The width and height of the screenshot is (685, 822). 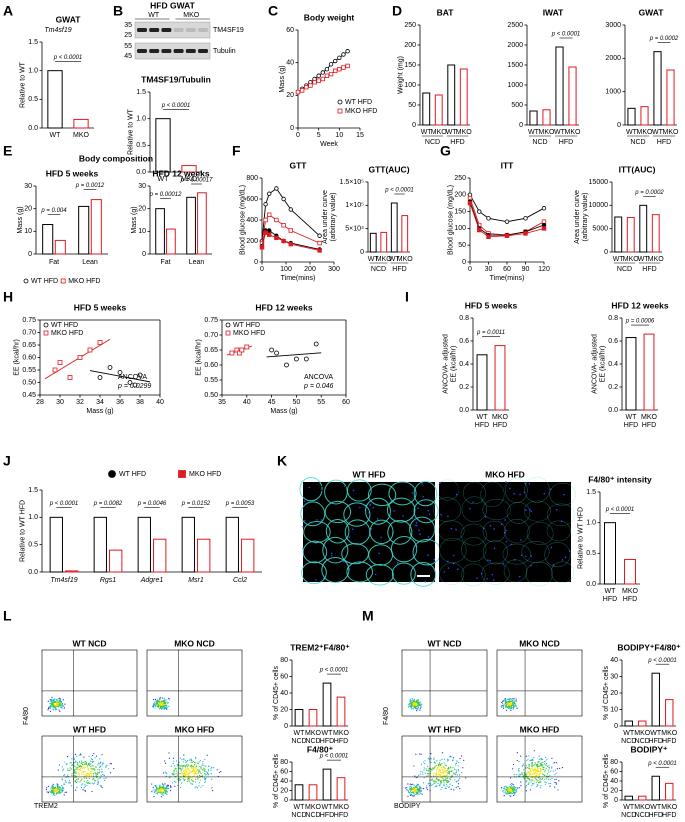 What do you see at coordinates (116, 158) in the screenshot?
I see `panel-heading: Body composition` at bounding box center [116, 158].